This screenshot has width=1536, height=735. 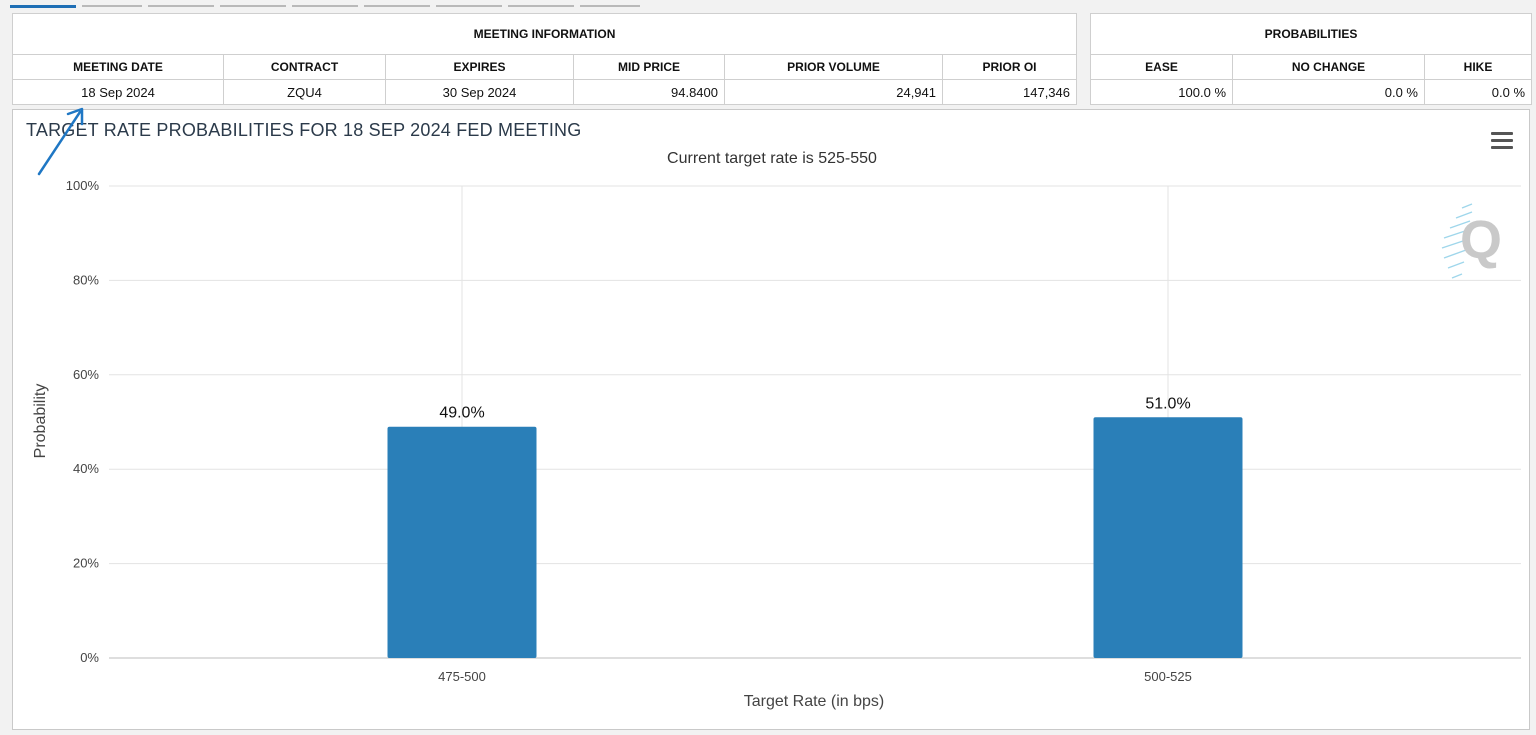 I want to click on col-prior-volume: PRIOR VOLUME, so click(x=833, y=67).